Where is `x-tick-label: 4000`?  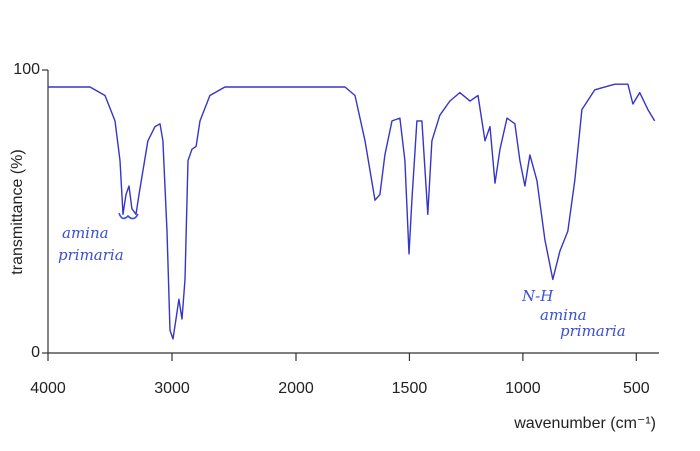 x-tick-label: 4000 is located at coordinates (48, 388).